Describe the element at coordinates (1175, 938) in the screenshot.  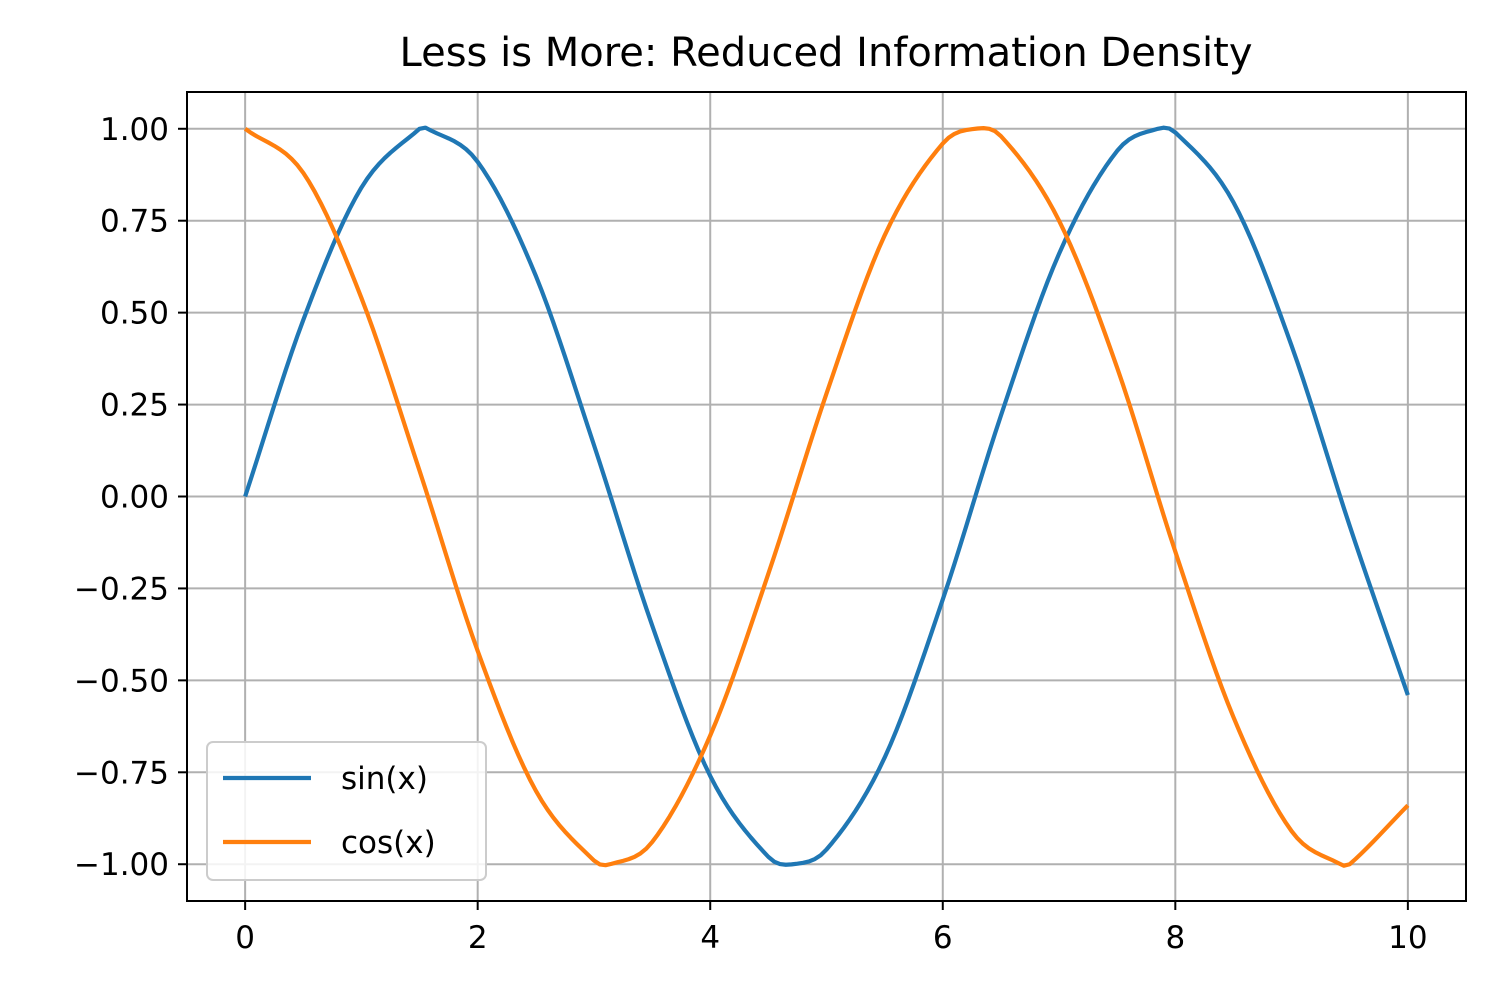
I see `x-tick-label: 8` at that location.